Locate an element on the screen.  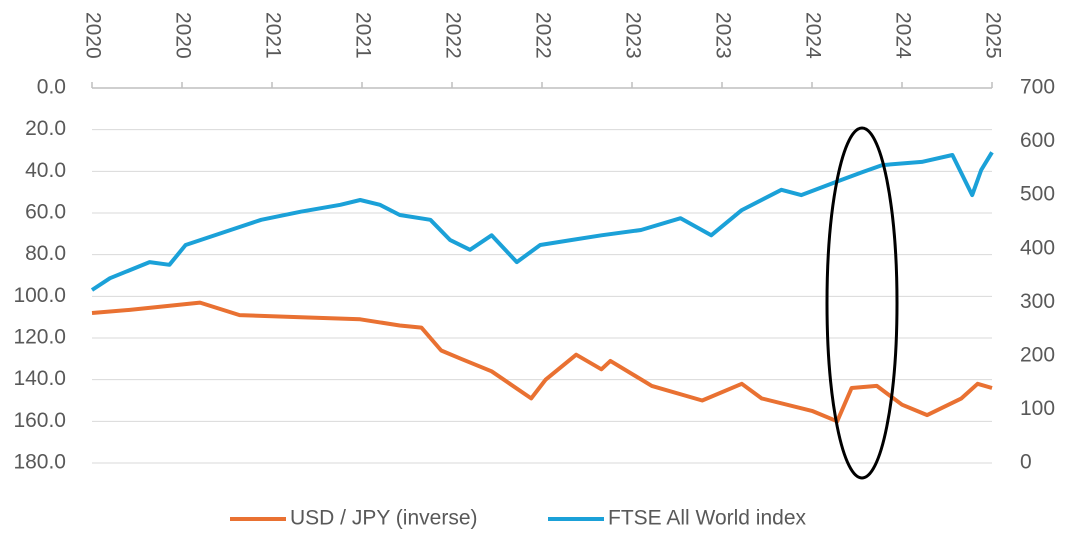
legend: USD / JPY (inverse) FTSE All World index is located at coordinates (518, 518).